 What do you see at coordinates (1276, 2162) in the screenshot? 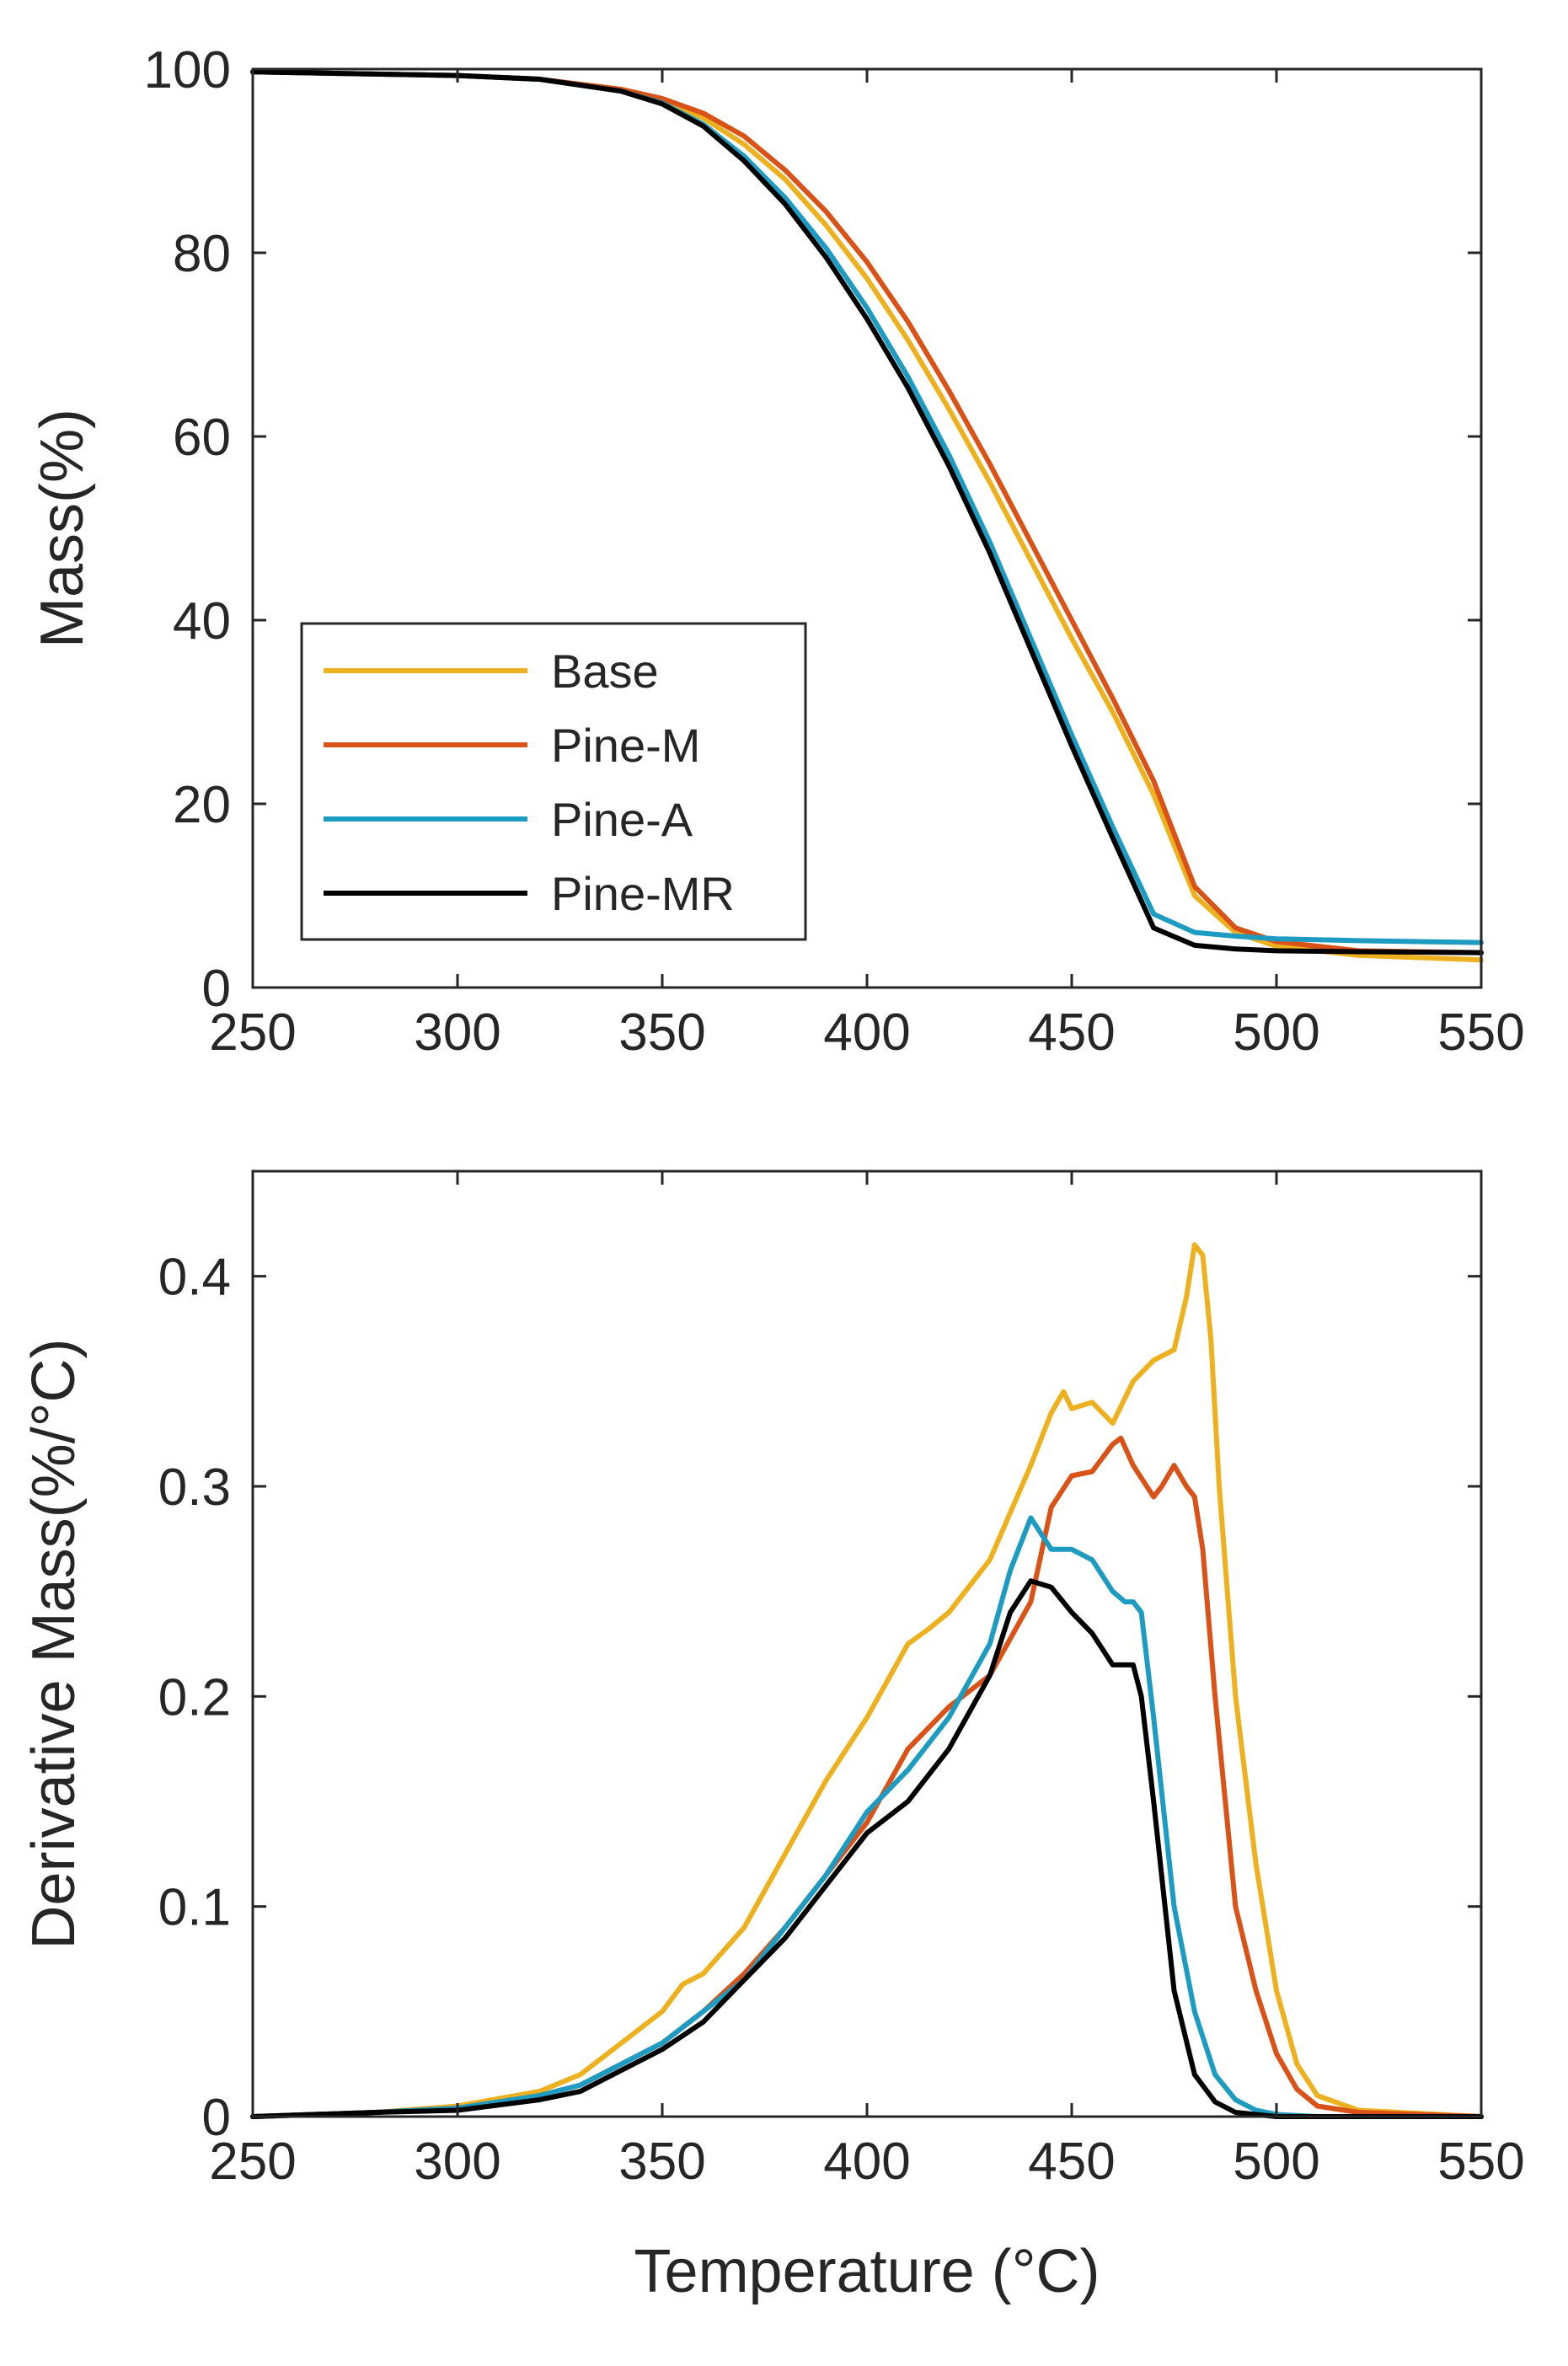
I see `derivative-x-tick-label: 500` at bounding box center [1276, 2162].